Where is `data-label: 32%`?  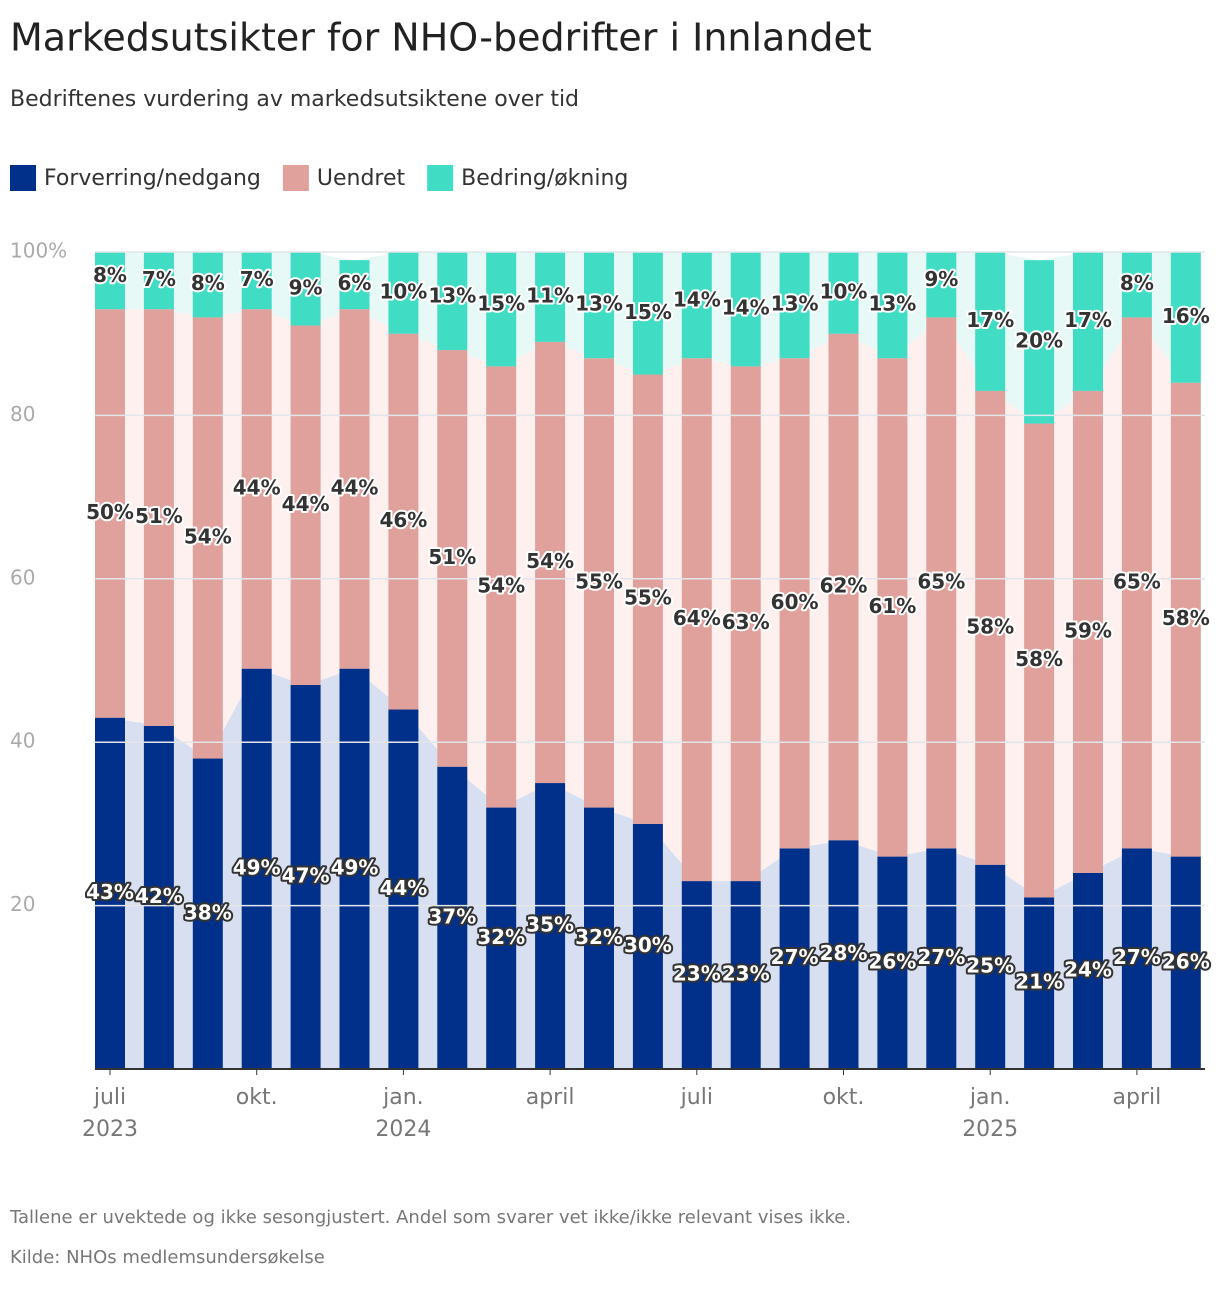
data-label: 32% is located at coordinates (599, 937).